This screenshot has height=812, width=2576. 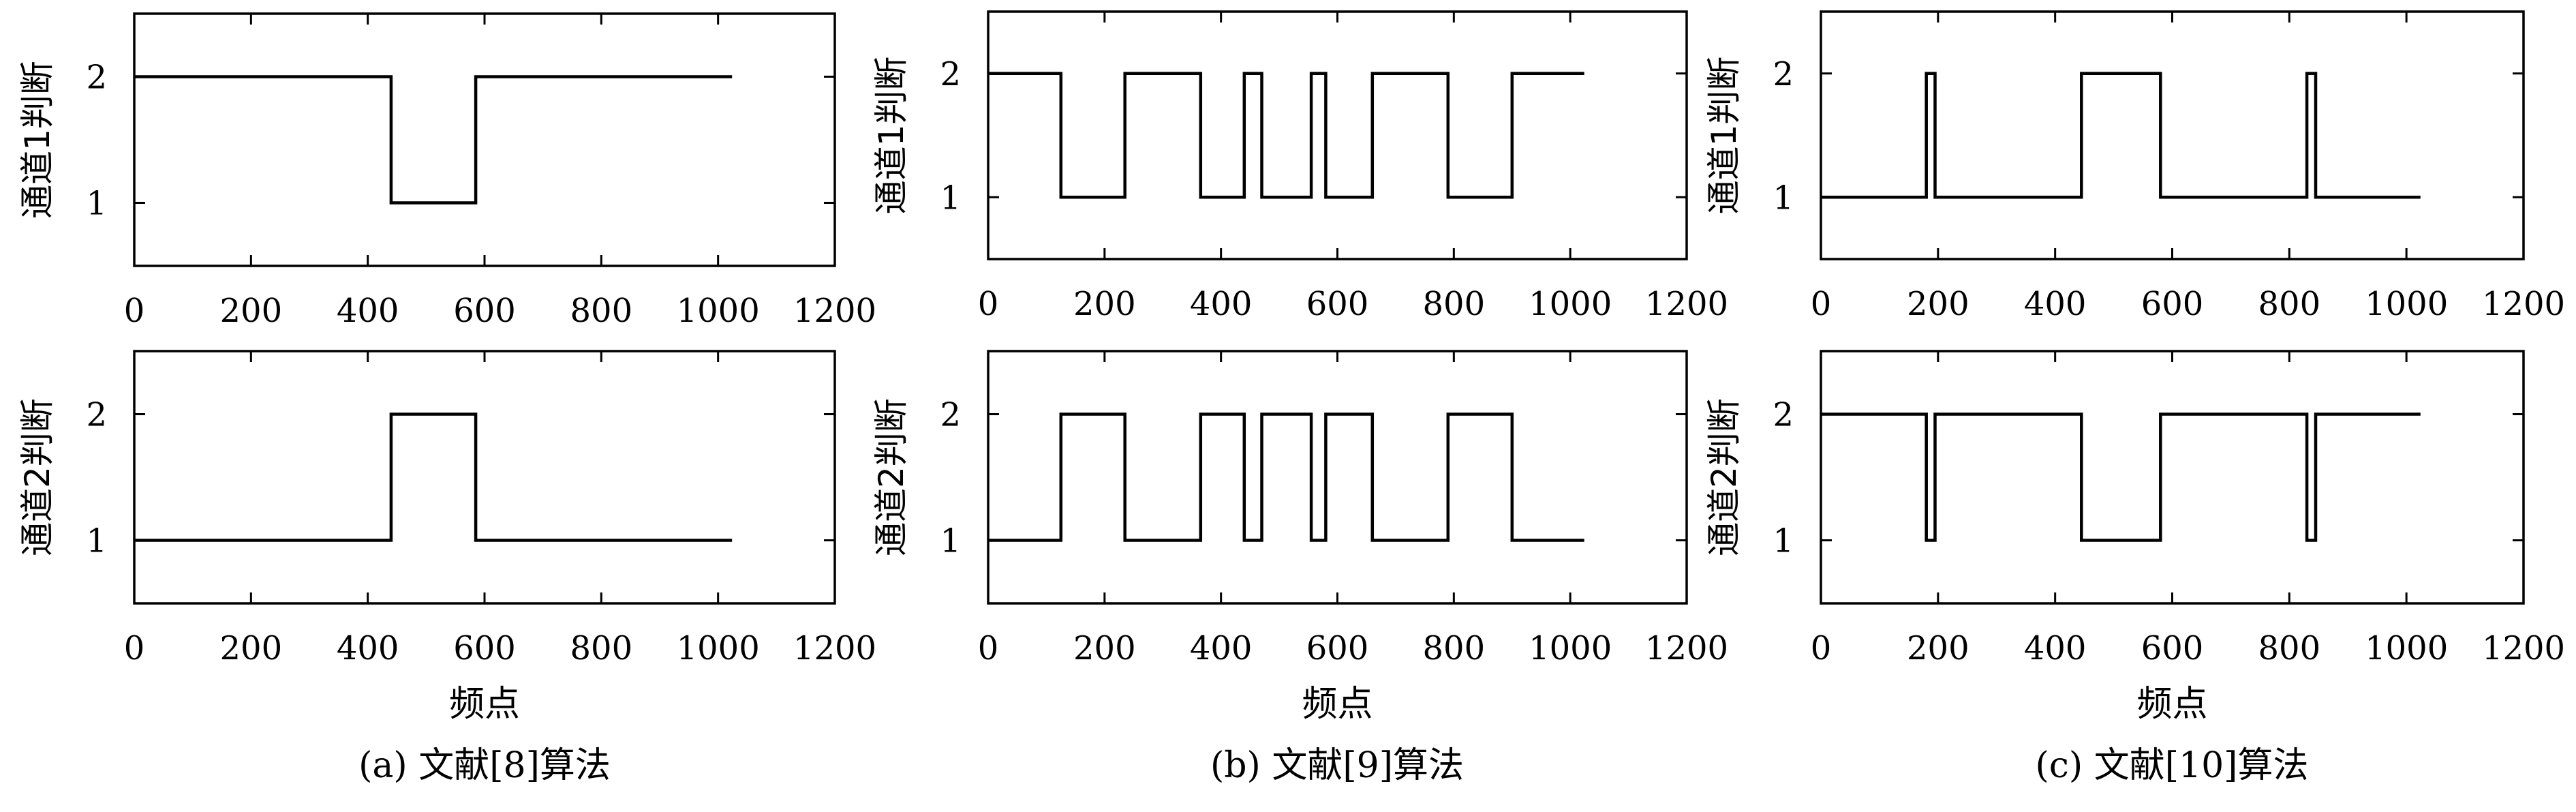 What do you see at coordinates (1337, 765) in the screenshot?
I see `subfigure-caption: (b) 文献[9]算法` at bounding box center [1337, 765].